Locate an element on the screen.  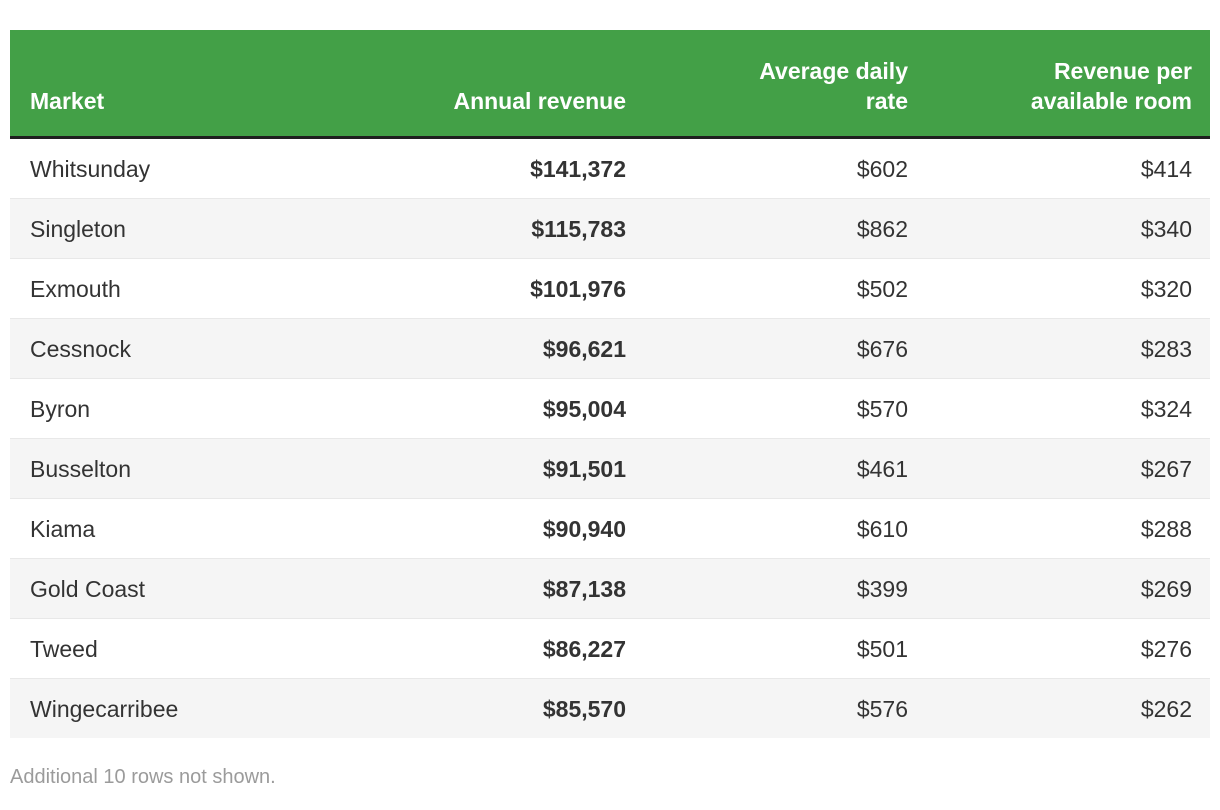
annual-revenue-cell: $115,783 is located at coordinates (482, 228).